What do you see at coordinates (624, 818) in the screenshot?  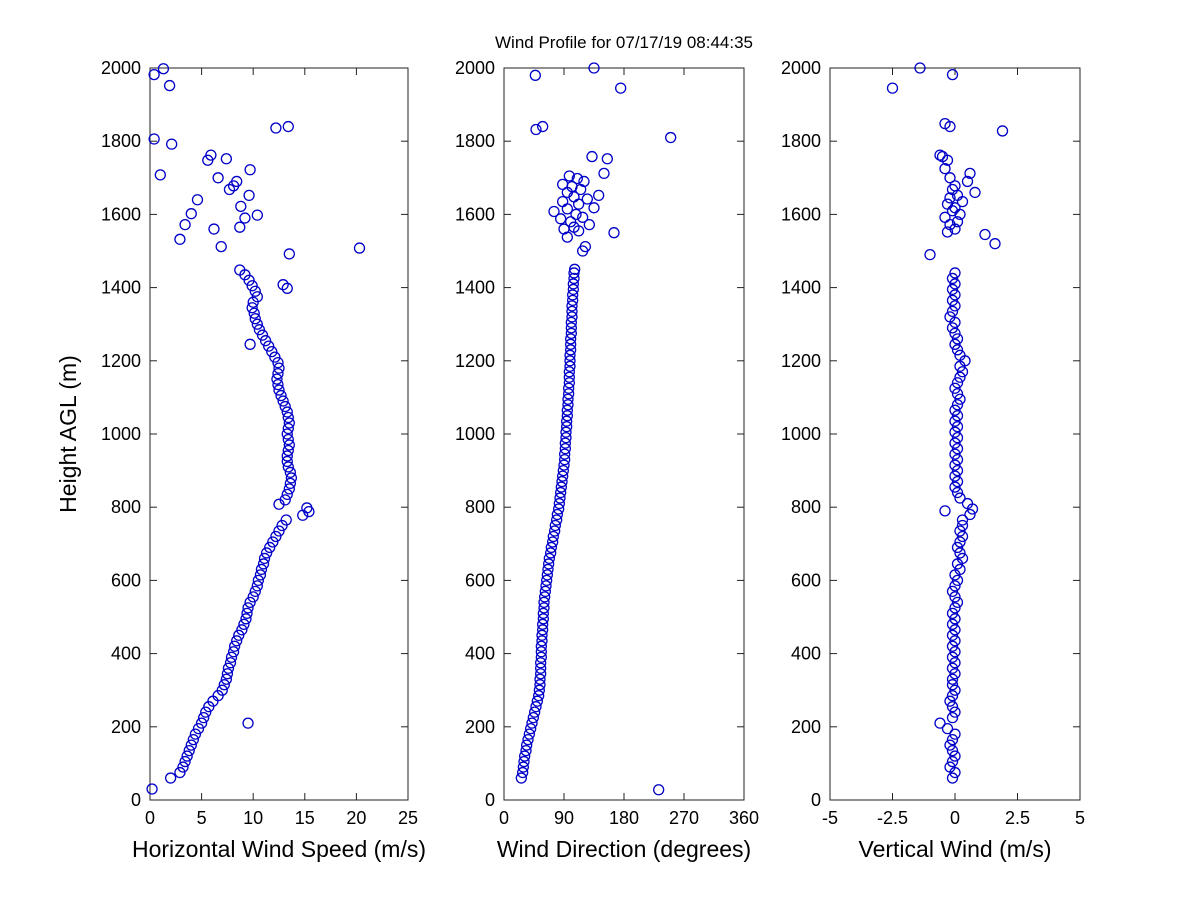 I see `x-tick-label: 180` at bounding box center [624, 818].